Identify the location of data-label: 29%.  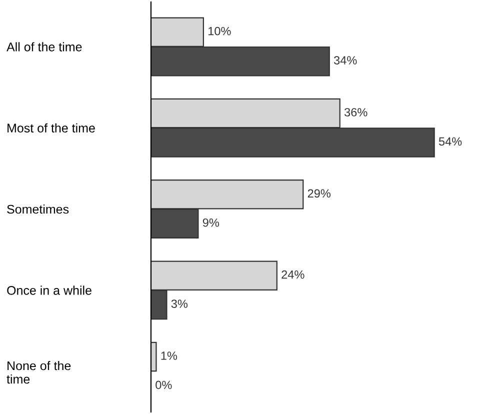
(319, 193).